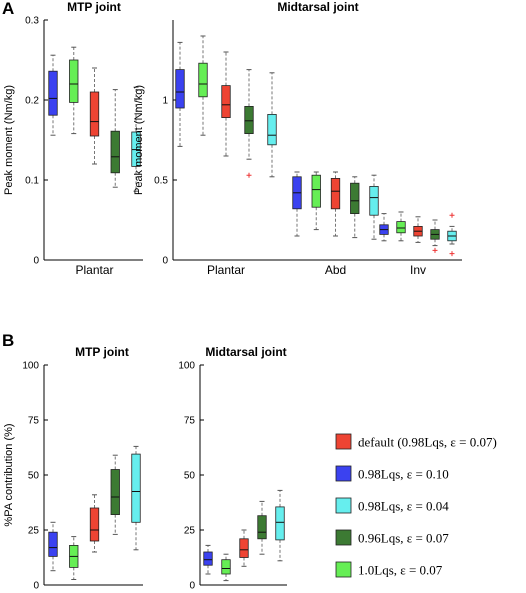  Describe the element at coordinates (418, 270) in the screenshot. I see `category-label: Inv` at that location.